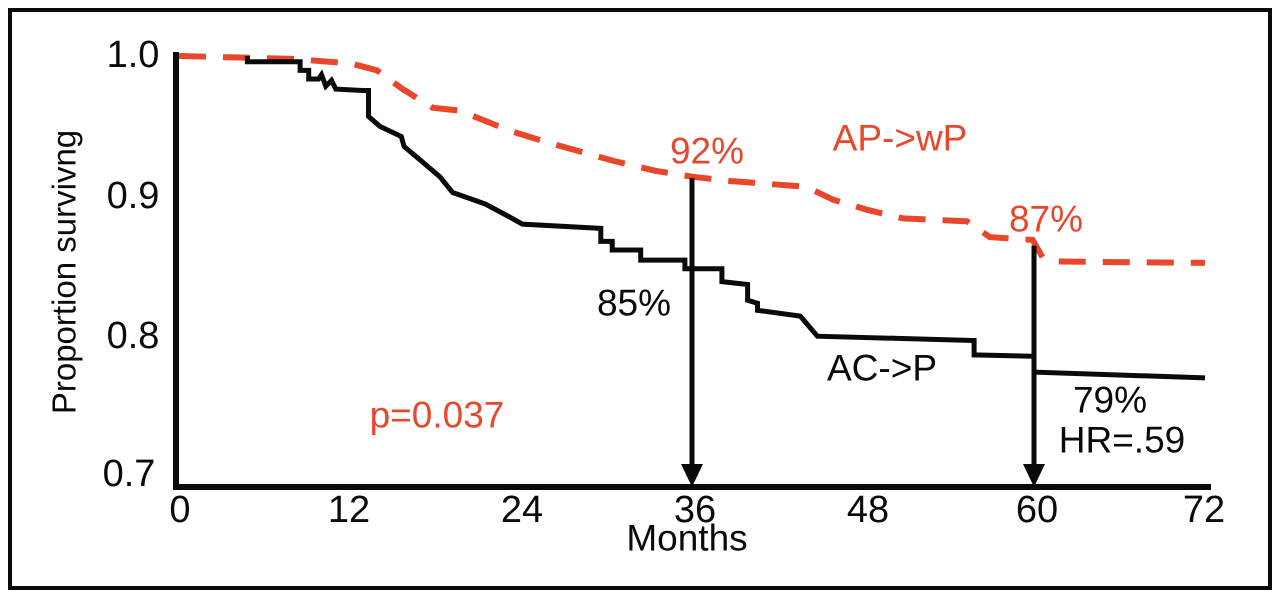  I want to click on y-tick-1.0: 1.0, so click(133, 55).